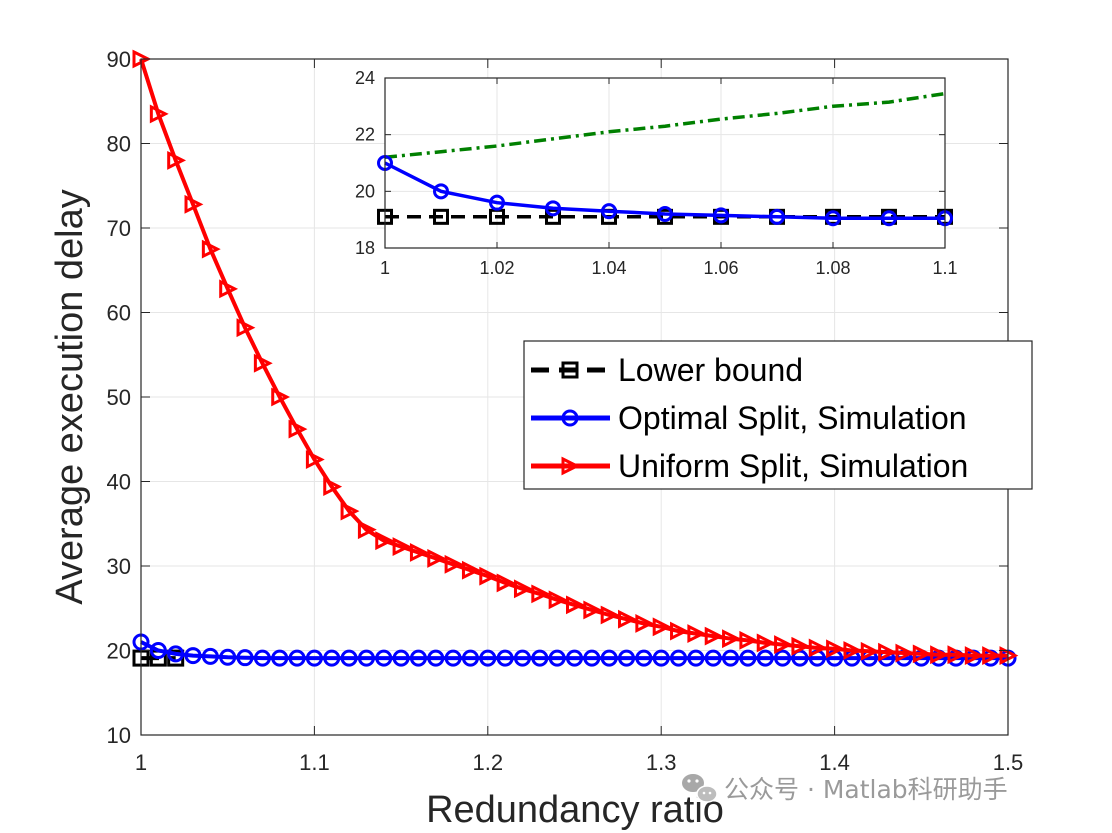  Describe the element at coordinates (944, 268) in the screenshot. I see `x-tick-label: 1.1` at that location.